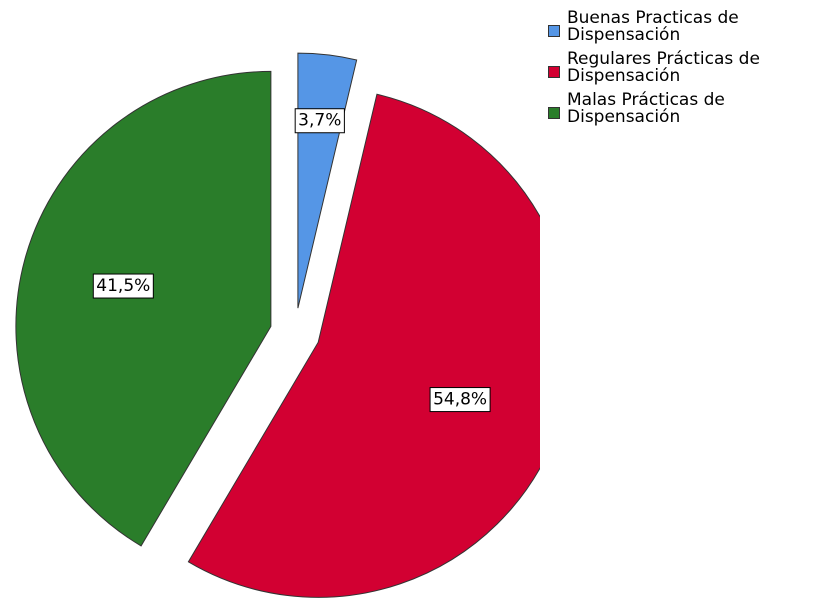 This screenshot has width=822, height=600. Describe the element at coordinates (663, 67) in the screenshot. I see `legend-label: Regulares Prácticas de Dispensación` at that location.